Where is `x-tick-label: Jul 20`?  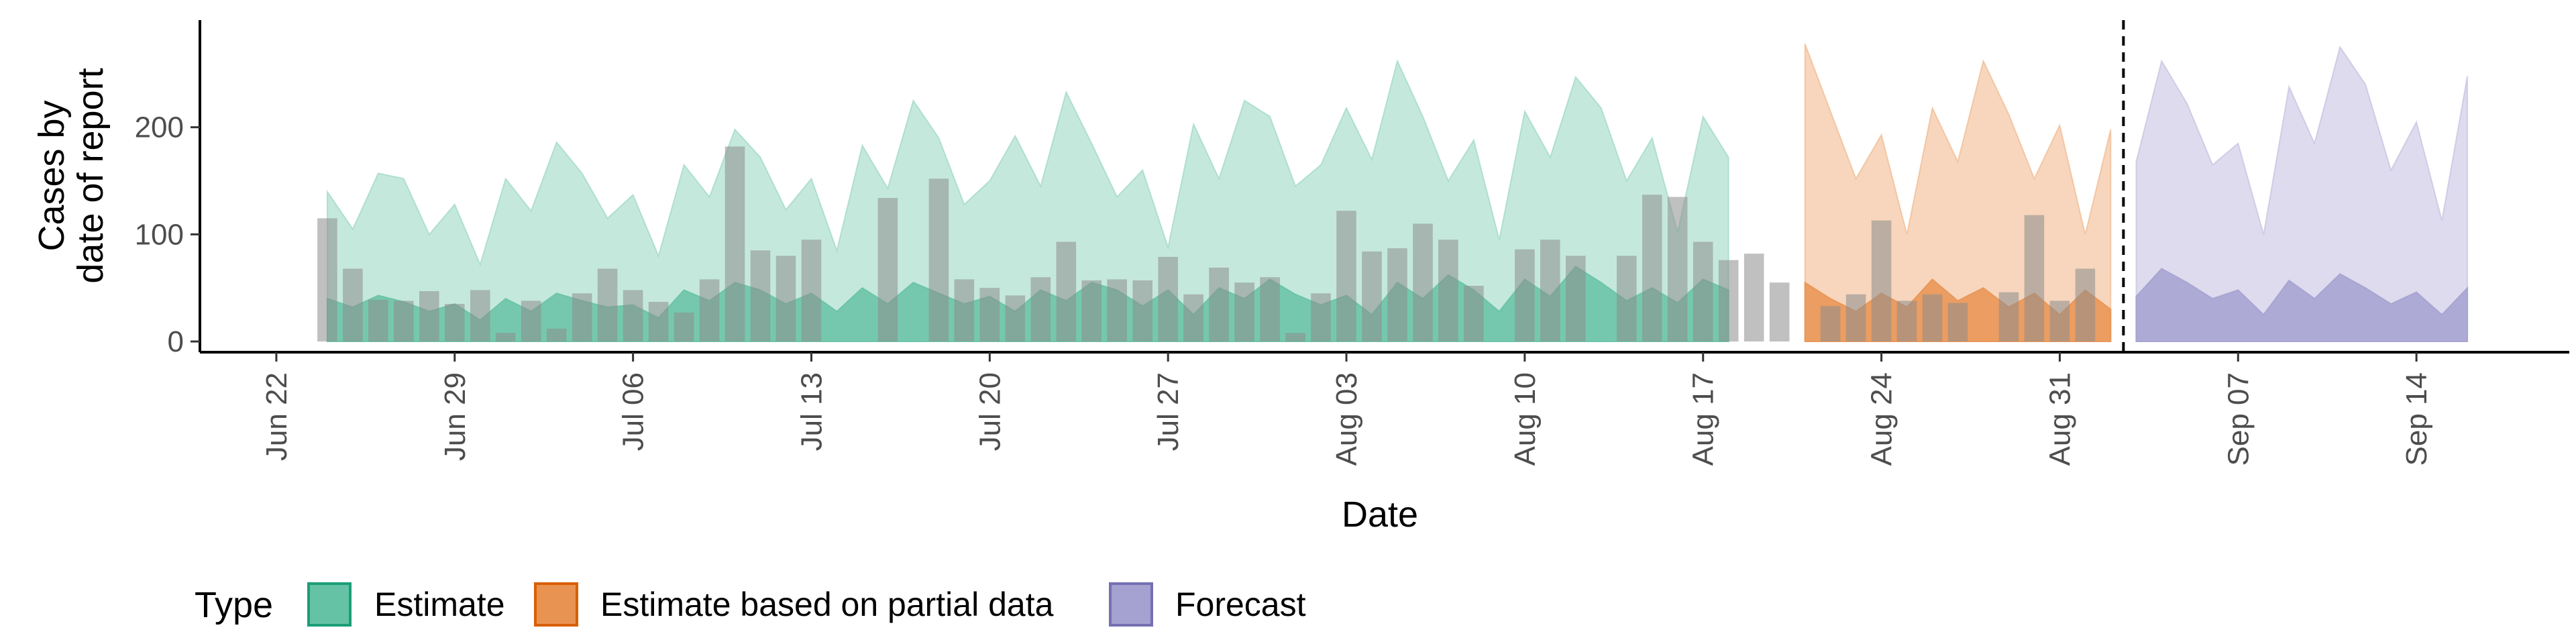 x-tick-label: Jul 20 is located at coordinates (989, 411).